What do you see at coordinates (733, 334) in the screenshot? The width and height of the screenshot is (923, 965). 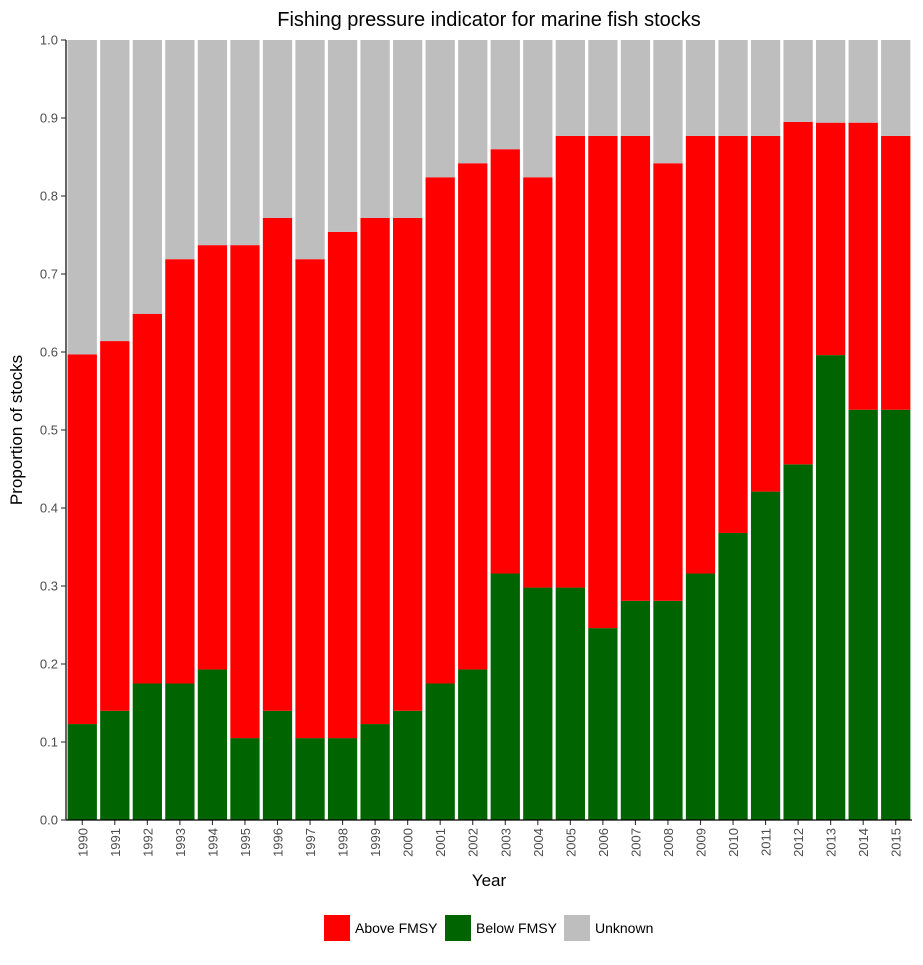 I see `bar-segment-2010-above-fmsy` at bounding box center [733, 334].